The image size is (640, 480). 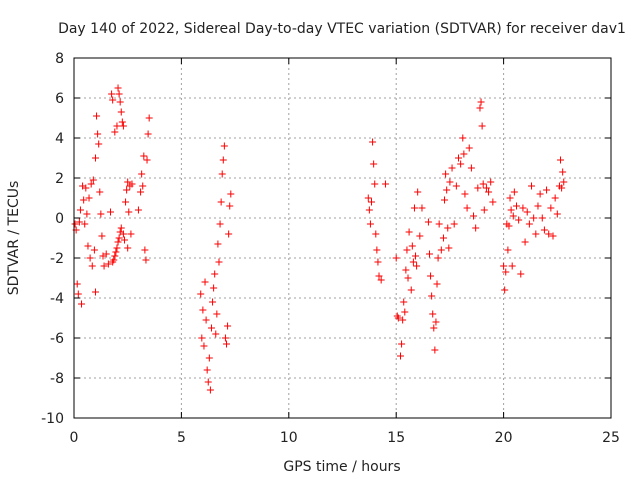 What do you see at coordinates (59, 99) in the screenshot?
I see `y-tick-label: 6` at bounding box center [59, 99].